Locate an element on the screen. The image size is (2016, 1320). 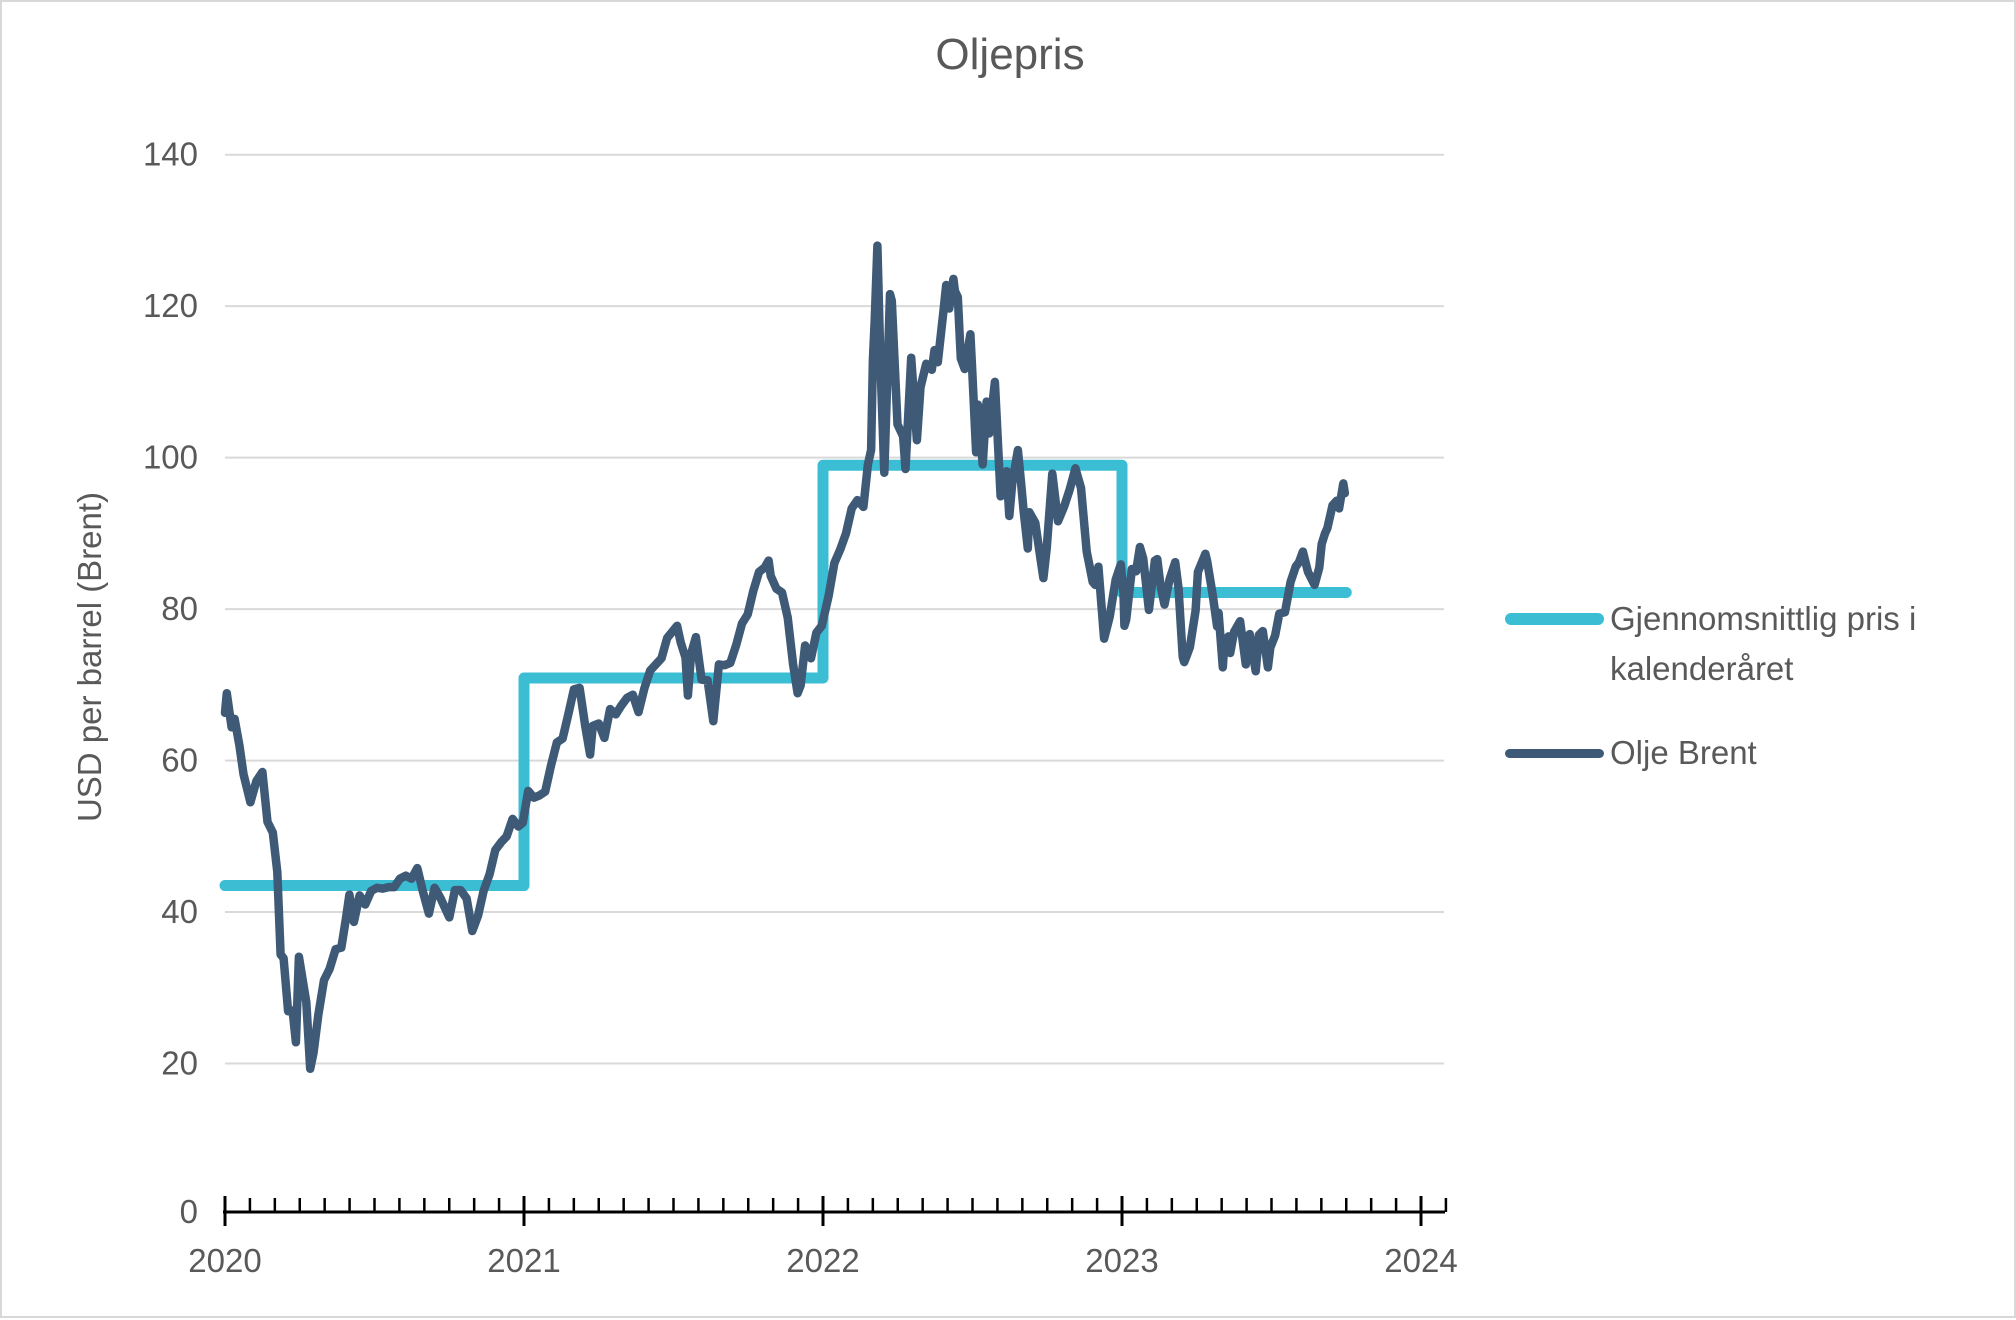
y-tick-label-60: 60 is located at coordinates (179, 760).